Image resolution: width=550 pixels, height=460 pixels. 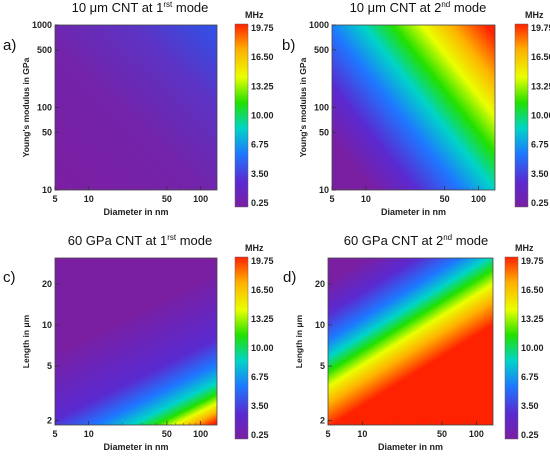 I want to click on panel-title: 10 μm CNT at 1rst mode, so click(x=140, y=7).